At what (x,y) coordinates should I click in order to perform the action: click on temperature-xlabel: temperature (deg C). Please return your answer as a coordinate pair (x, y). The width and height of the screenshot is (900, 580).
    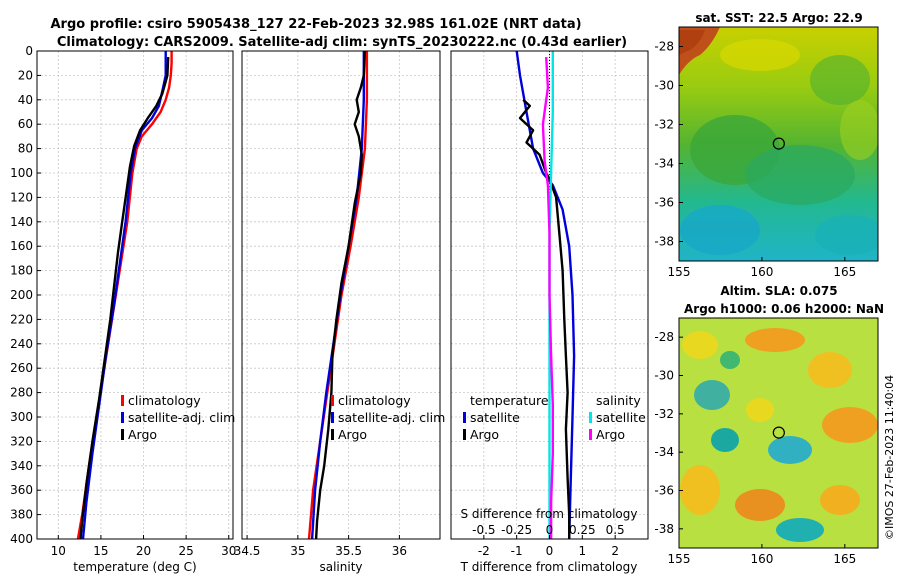
    Looking at the image, I should click on (134, 567).